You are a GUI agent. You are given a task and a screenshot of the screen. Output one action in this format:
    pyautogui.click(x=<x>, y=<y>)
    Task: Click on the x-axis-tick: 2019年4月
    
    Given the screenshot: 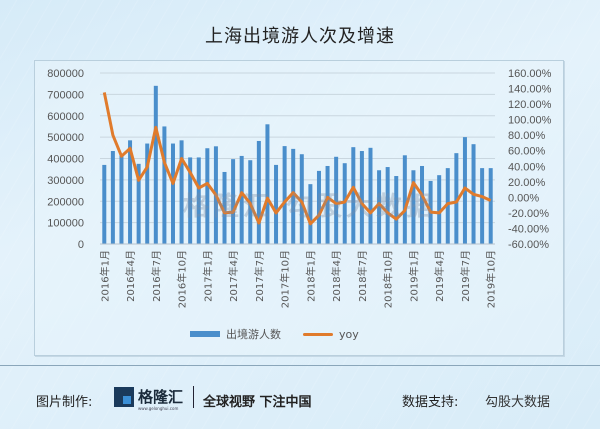 What is the action you would take?
    pyautogui.click(x=439, y=276)
    